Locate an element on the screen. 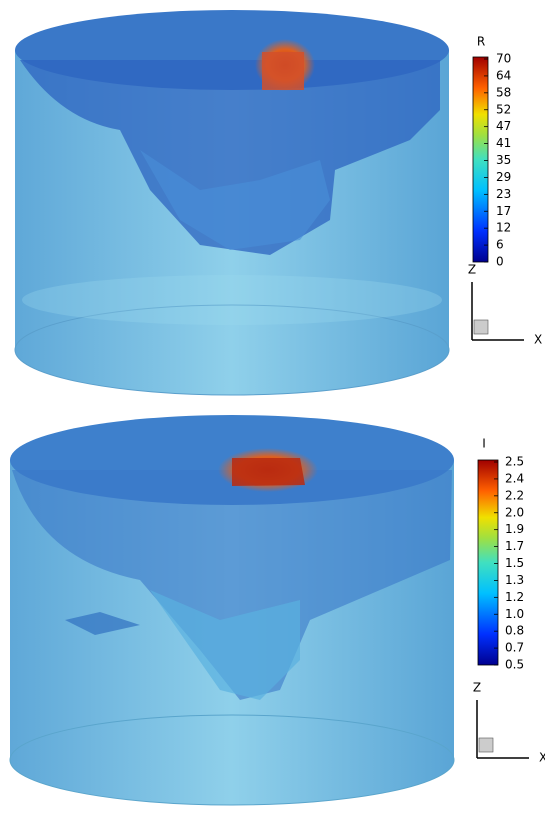  colorbar-label: 64 is located at coordinates (503, 75).